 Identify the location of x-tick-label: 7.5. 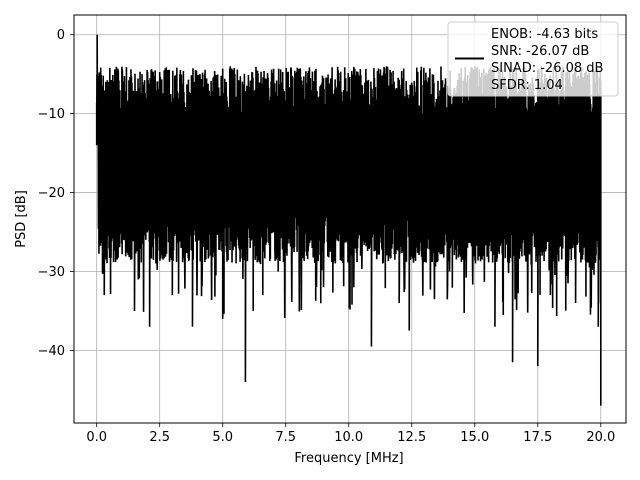
(285, 437).